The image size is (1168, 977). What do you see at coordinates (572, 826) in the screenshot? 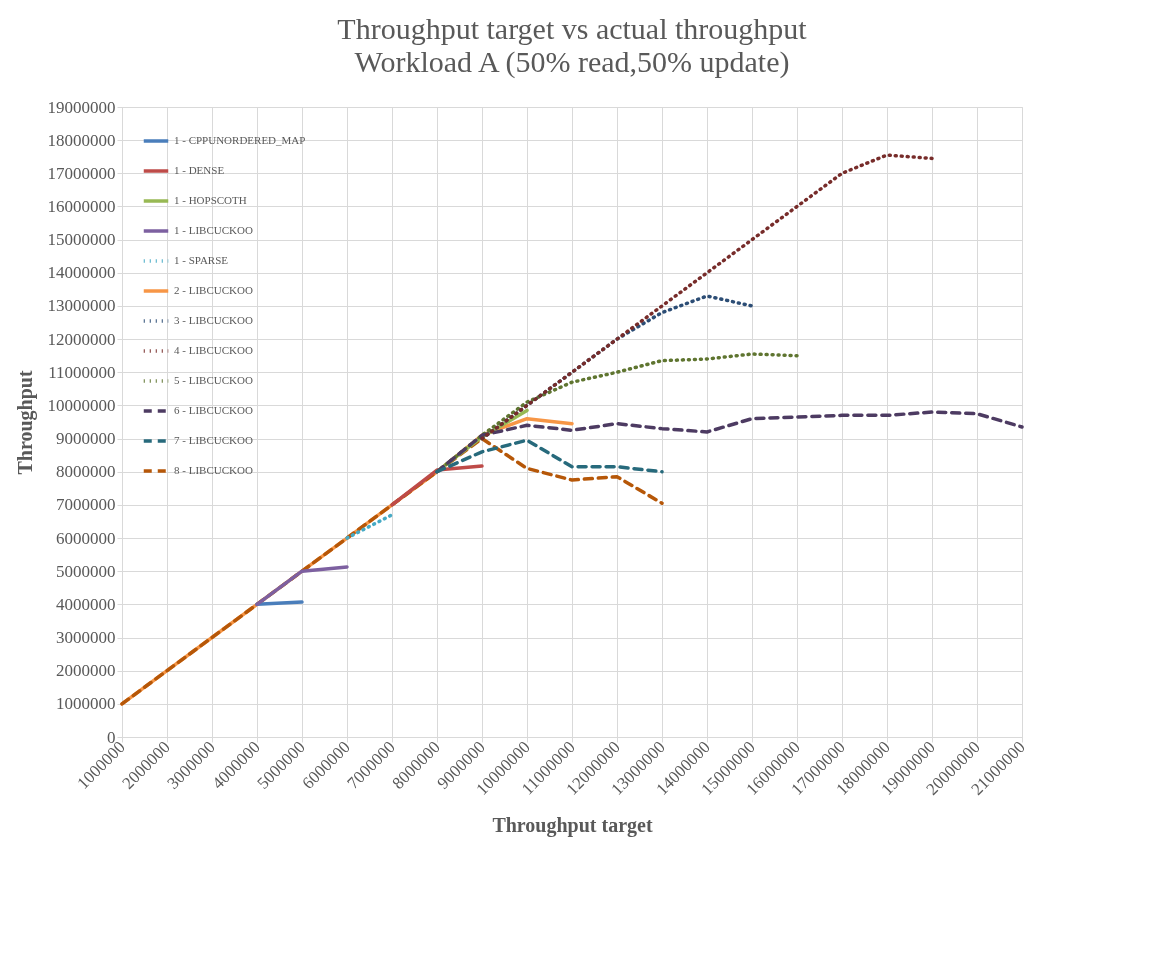
I see `x-axis-title: Throughput target` at bounding box center [572, 826].